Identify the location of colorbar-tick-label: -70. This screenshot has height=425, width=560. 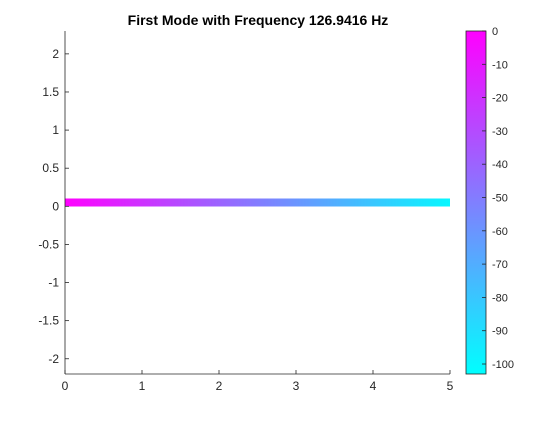
(500, 265).